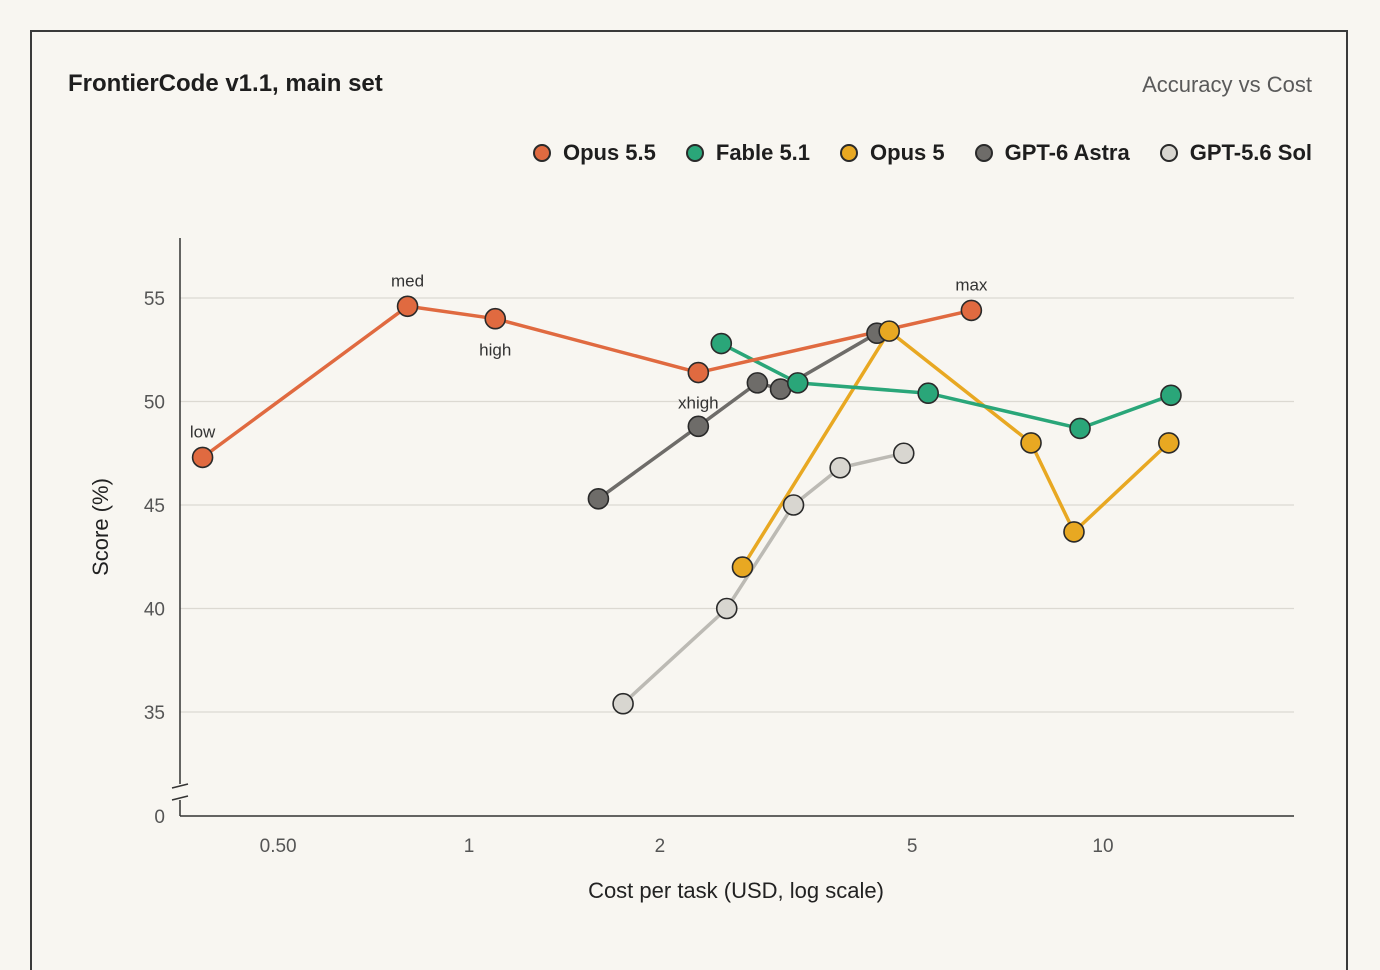  I want to click on y-tick-label: 45, so click(154, 506).